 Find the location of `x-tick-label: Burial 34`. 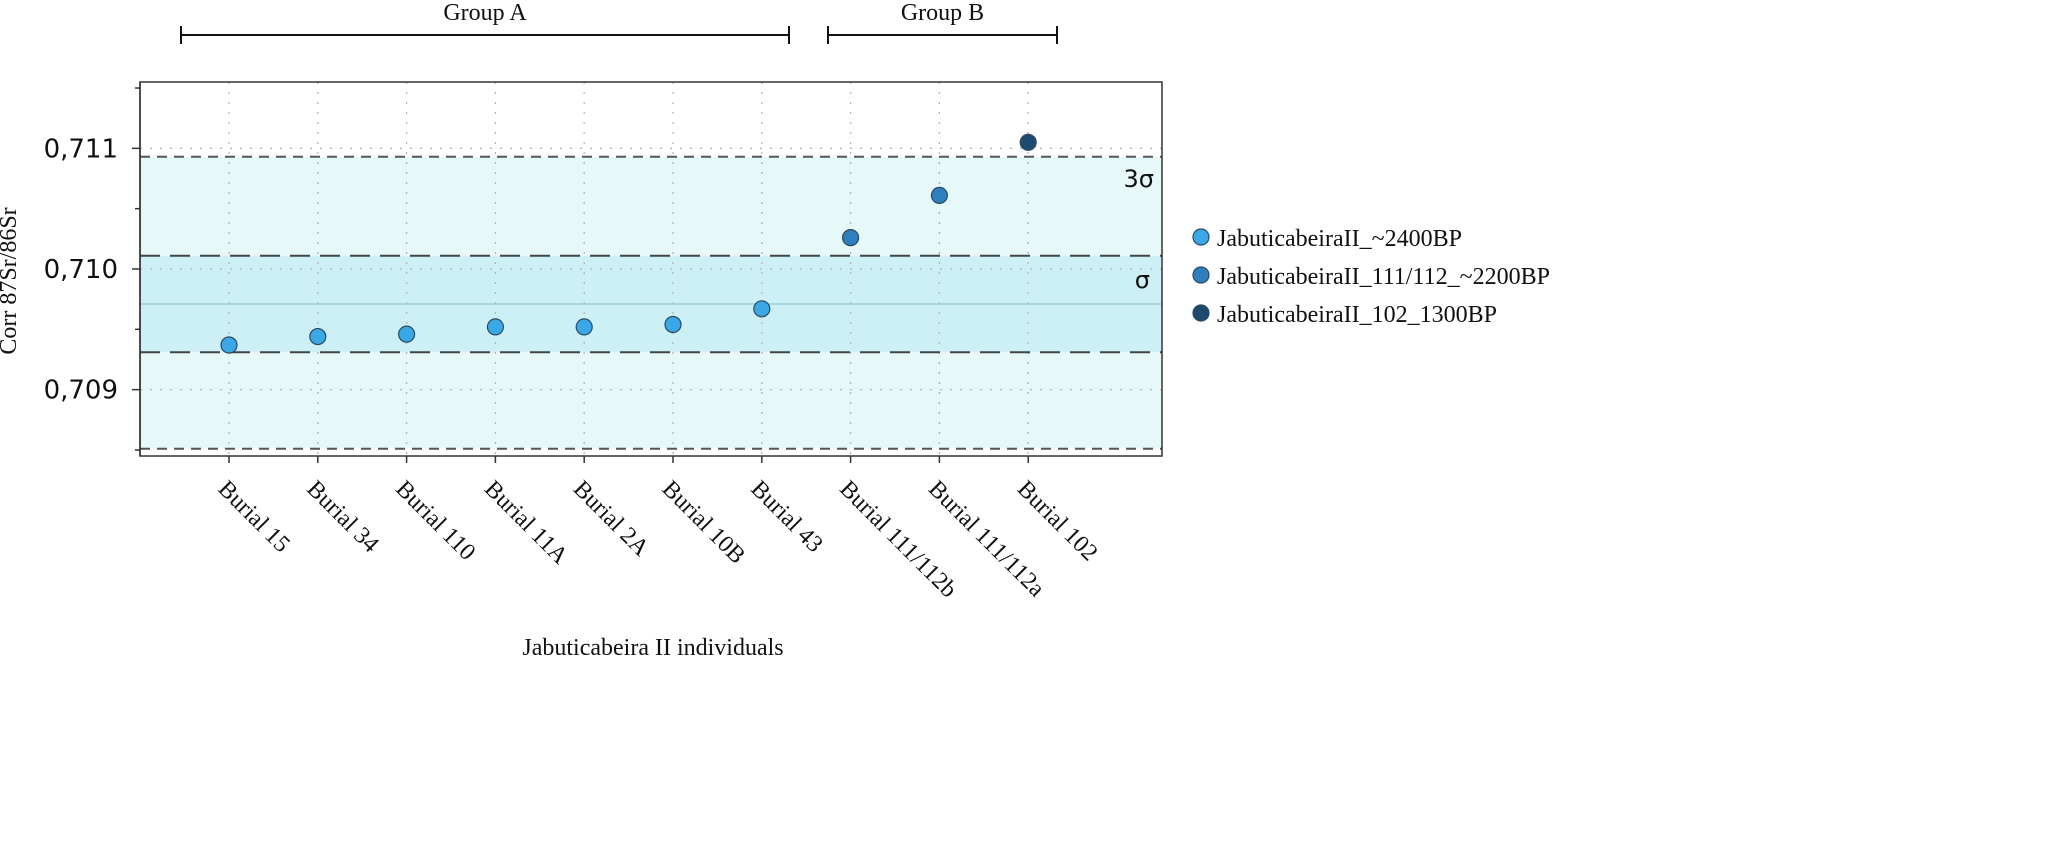

x-tick-label: Burial 34 is located at coordinates (343, 517).